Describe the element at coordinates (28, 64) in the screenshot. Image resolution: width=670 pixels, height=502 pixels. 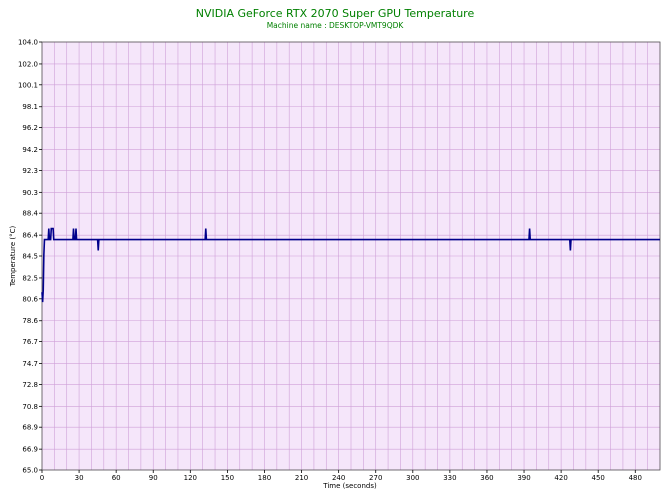
I see `y-tick-label: 102.0` at that location.